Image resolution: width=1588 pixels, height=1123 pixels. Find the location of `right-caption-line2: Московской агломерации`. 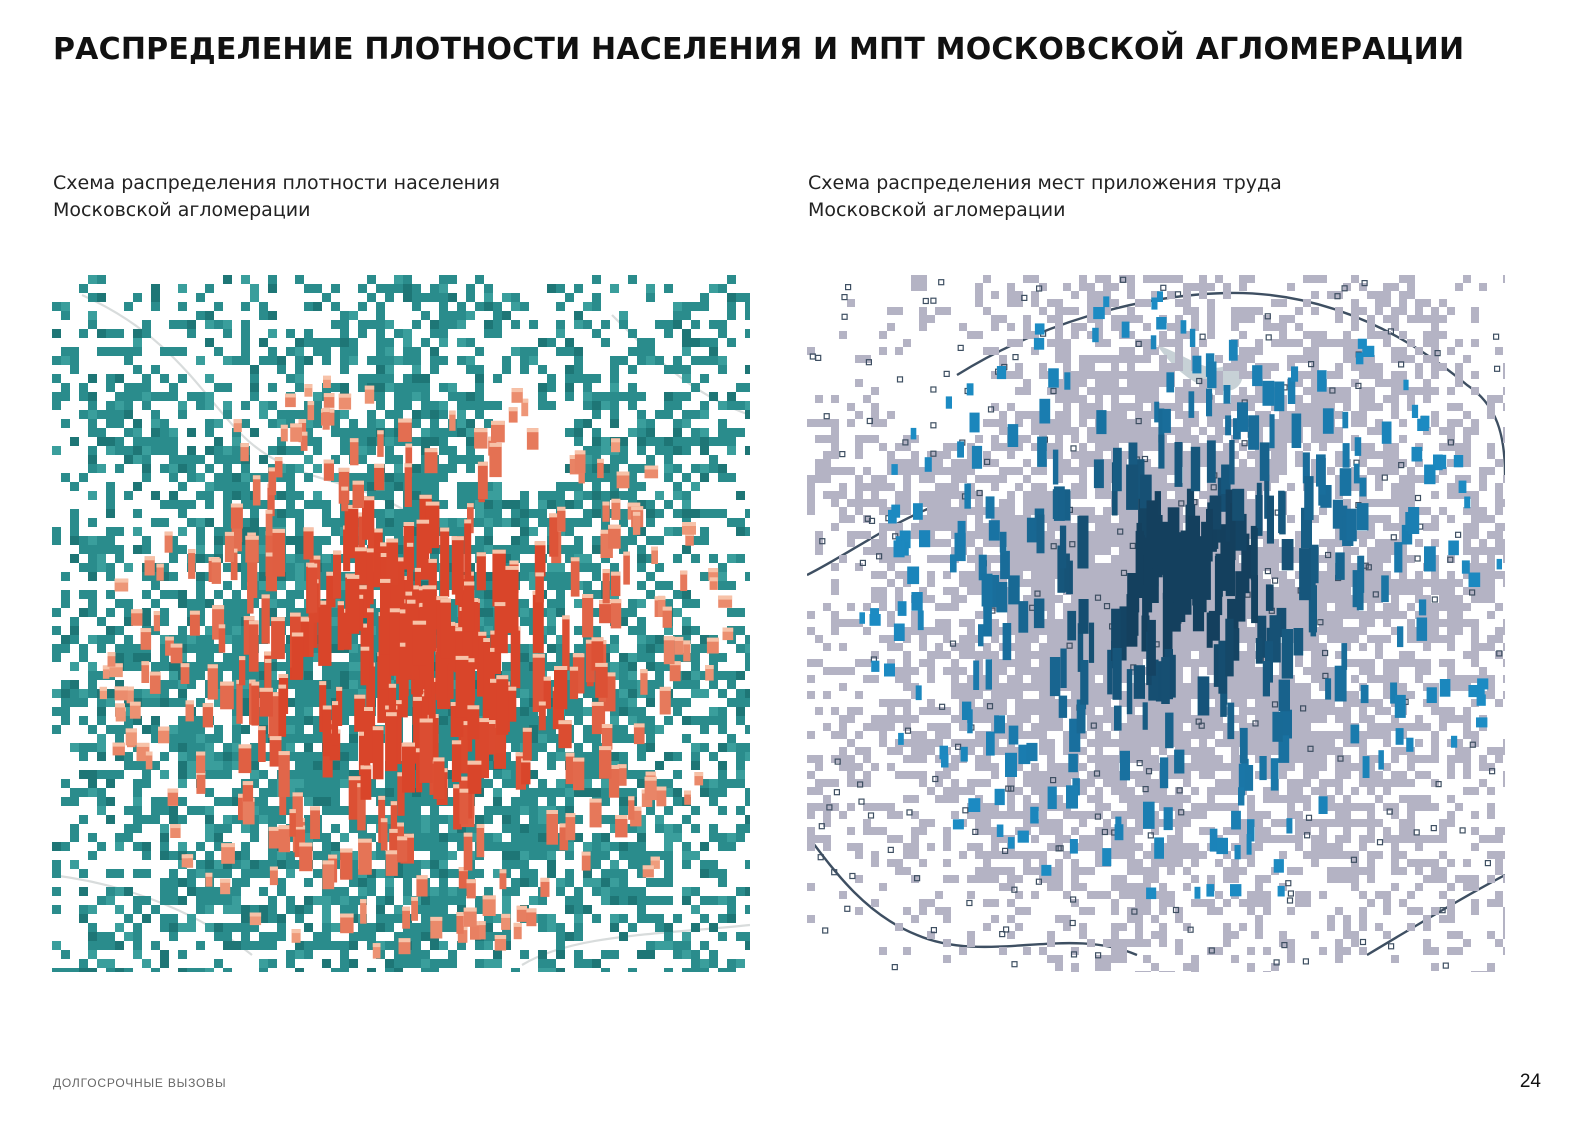

right-caption-line2: Московской агломерации is located at coordinates (937, 210).